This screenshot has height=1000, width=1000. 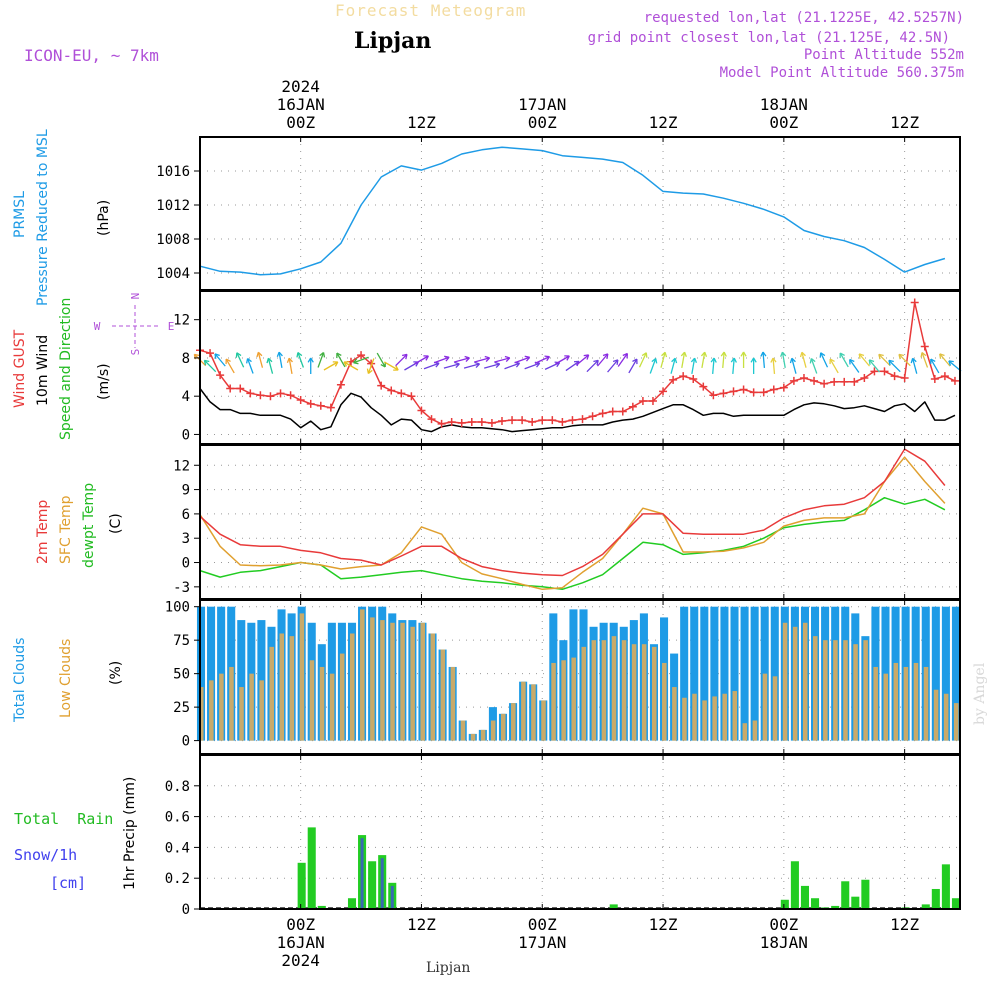 I want to click on ytick-label-pressure: 1008, so click(x=173, y=240).